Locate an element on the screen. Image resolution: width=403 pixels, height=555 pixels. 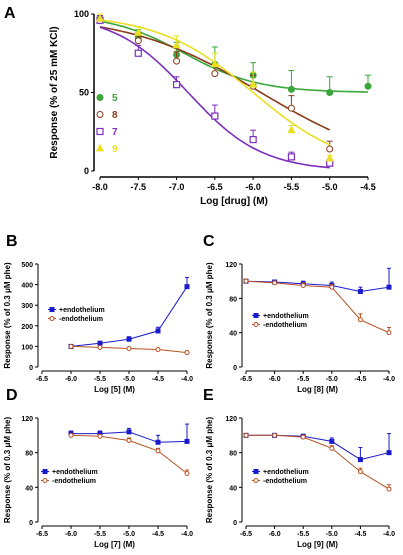
x-axis-title: Log [9] (M) is located at coordinates (317, 544).